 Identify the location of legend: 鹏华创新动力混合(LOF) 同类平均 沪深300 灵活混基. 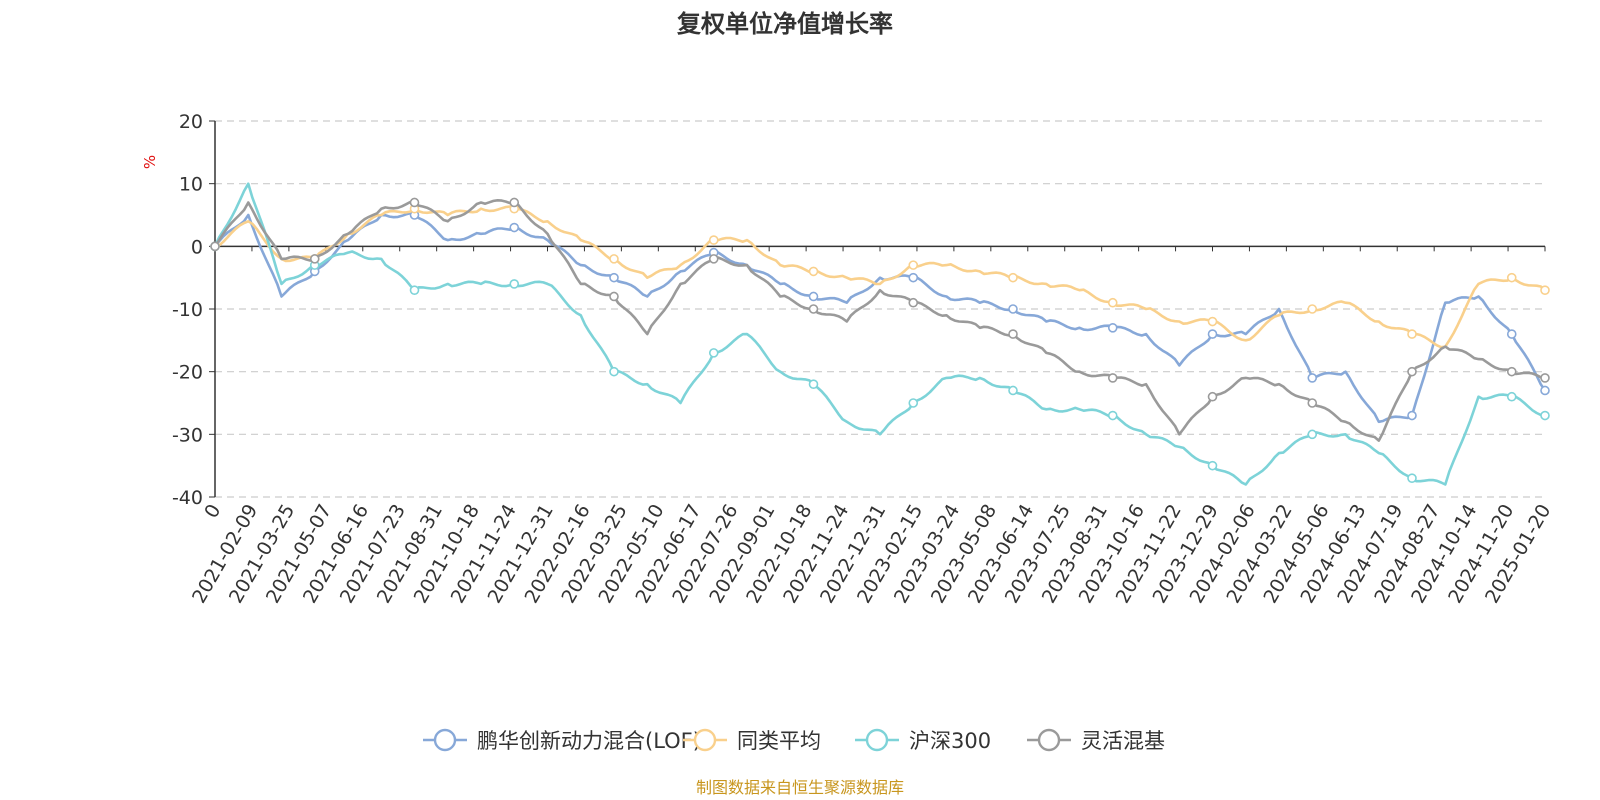
(794, 740).